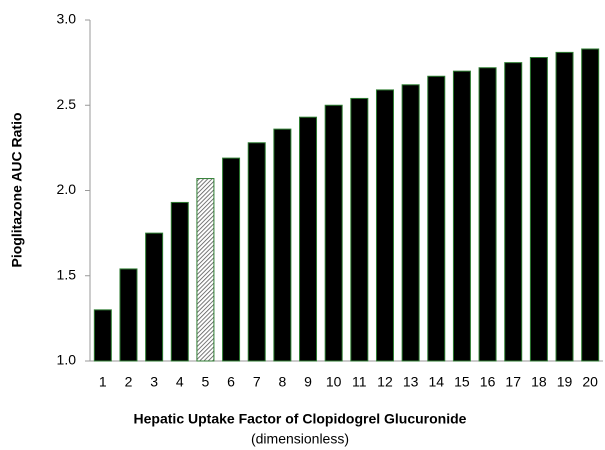 The height and width of the screenshot is (450, 605). I want to click on y-tick-label: 1.0, so click(67, 360).